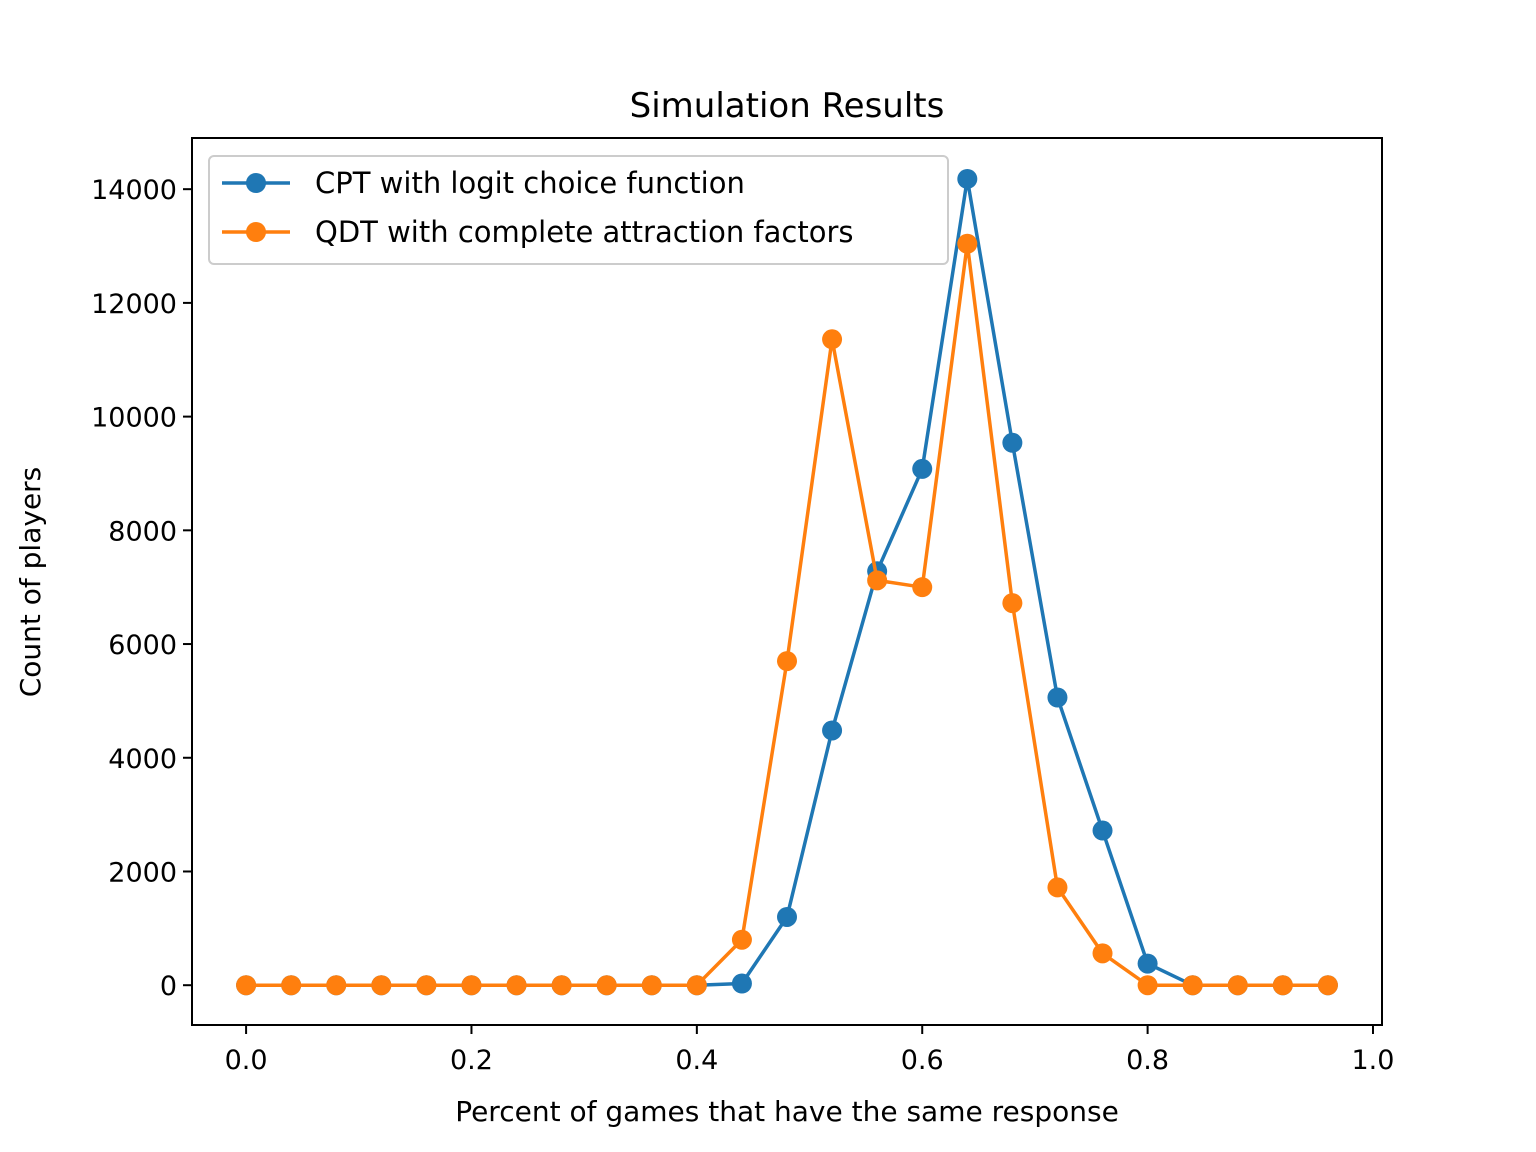  I want to click on x-tick-label: 0.8, so click(1147, 1060).